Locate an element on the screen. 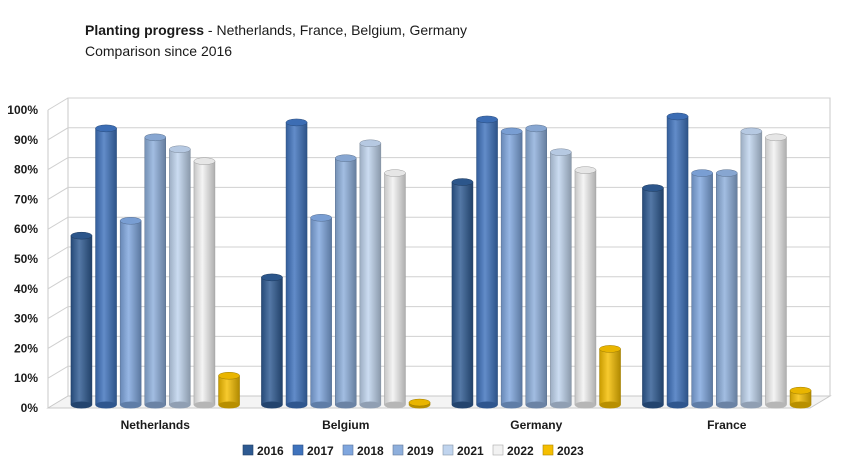 The image size is (858, 467). legend-item: 2021 is located at coordinates (463, 451).